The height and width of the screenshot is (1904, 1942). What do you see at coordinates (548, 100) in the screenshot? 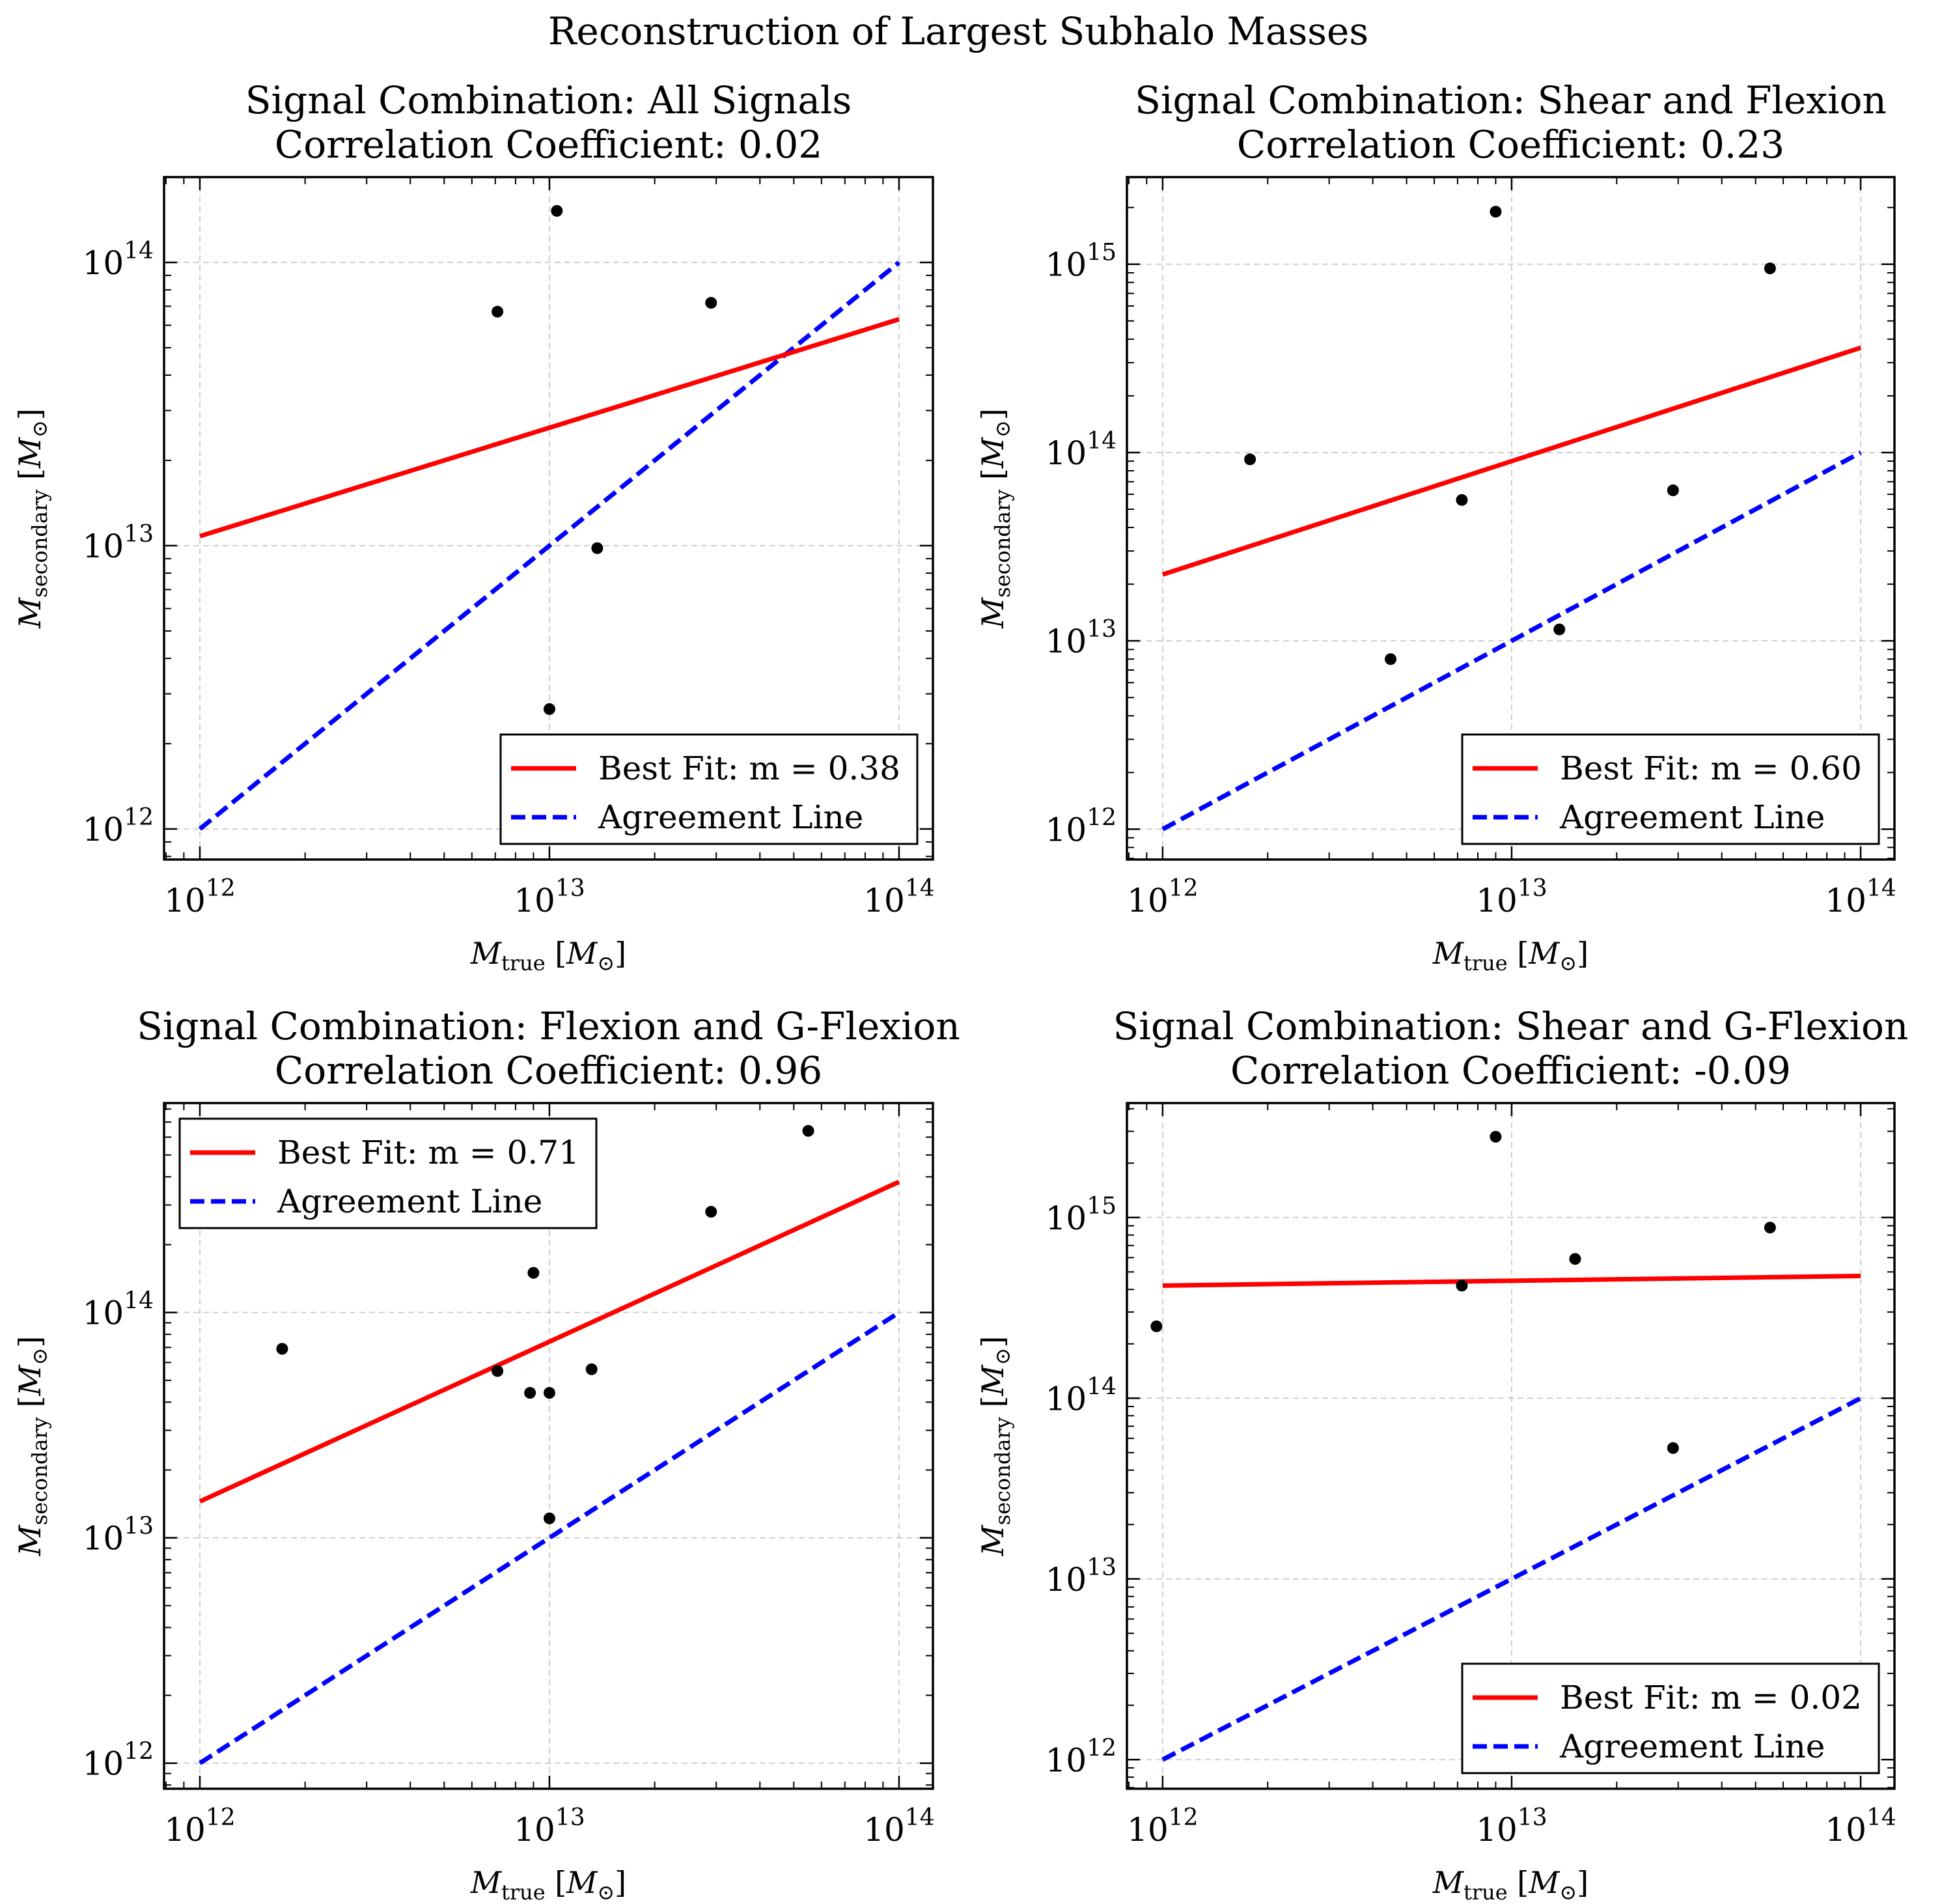
I see `panel-title-line1: Signal Combination: All Signals` at bounding box center [548, 100].